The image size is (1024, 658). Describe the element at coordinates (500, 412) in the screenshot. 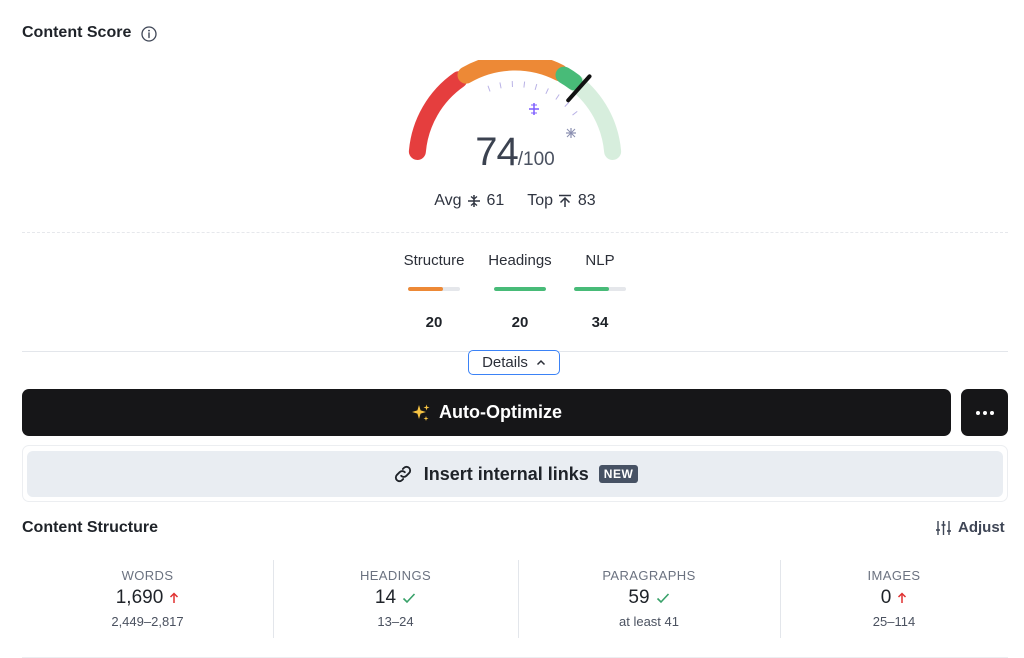

I see `auto-optimize-label: Auto-Optimize` at that location.